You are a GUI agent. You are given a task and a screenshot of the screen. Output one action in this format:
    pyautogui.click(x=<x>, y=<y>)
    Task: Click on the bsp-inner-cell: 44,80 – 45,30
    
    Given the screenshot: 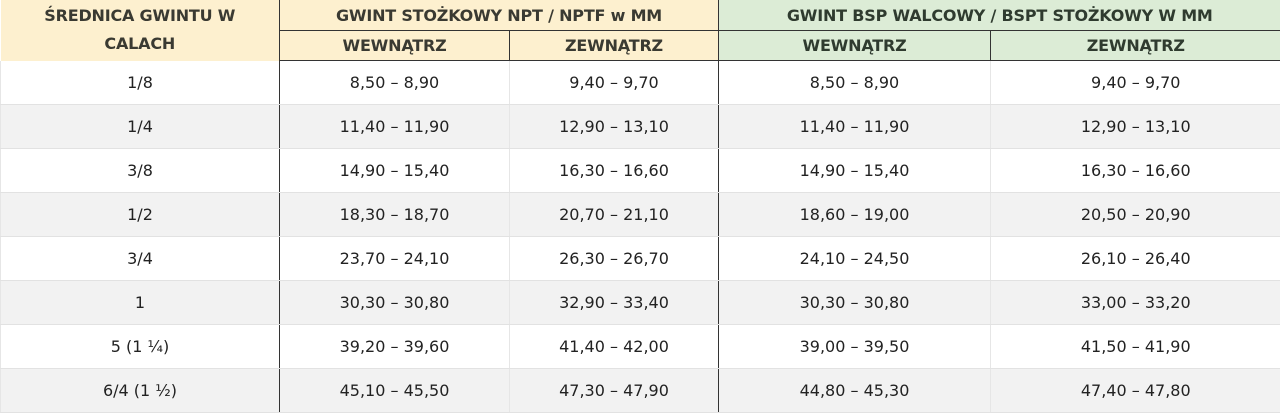 What is the action you would take?
    pyautogui.click(x=855, y=391)
    